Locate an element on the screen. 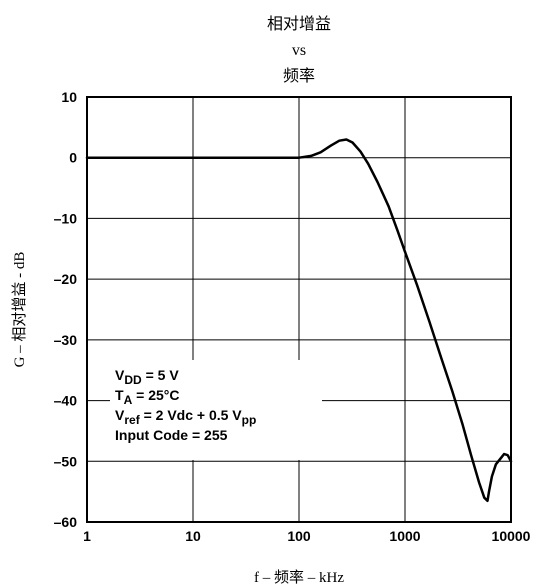  x-tick-label: 10 is located at coordinates (193, 536).